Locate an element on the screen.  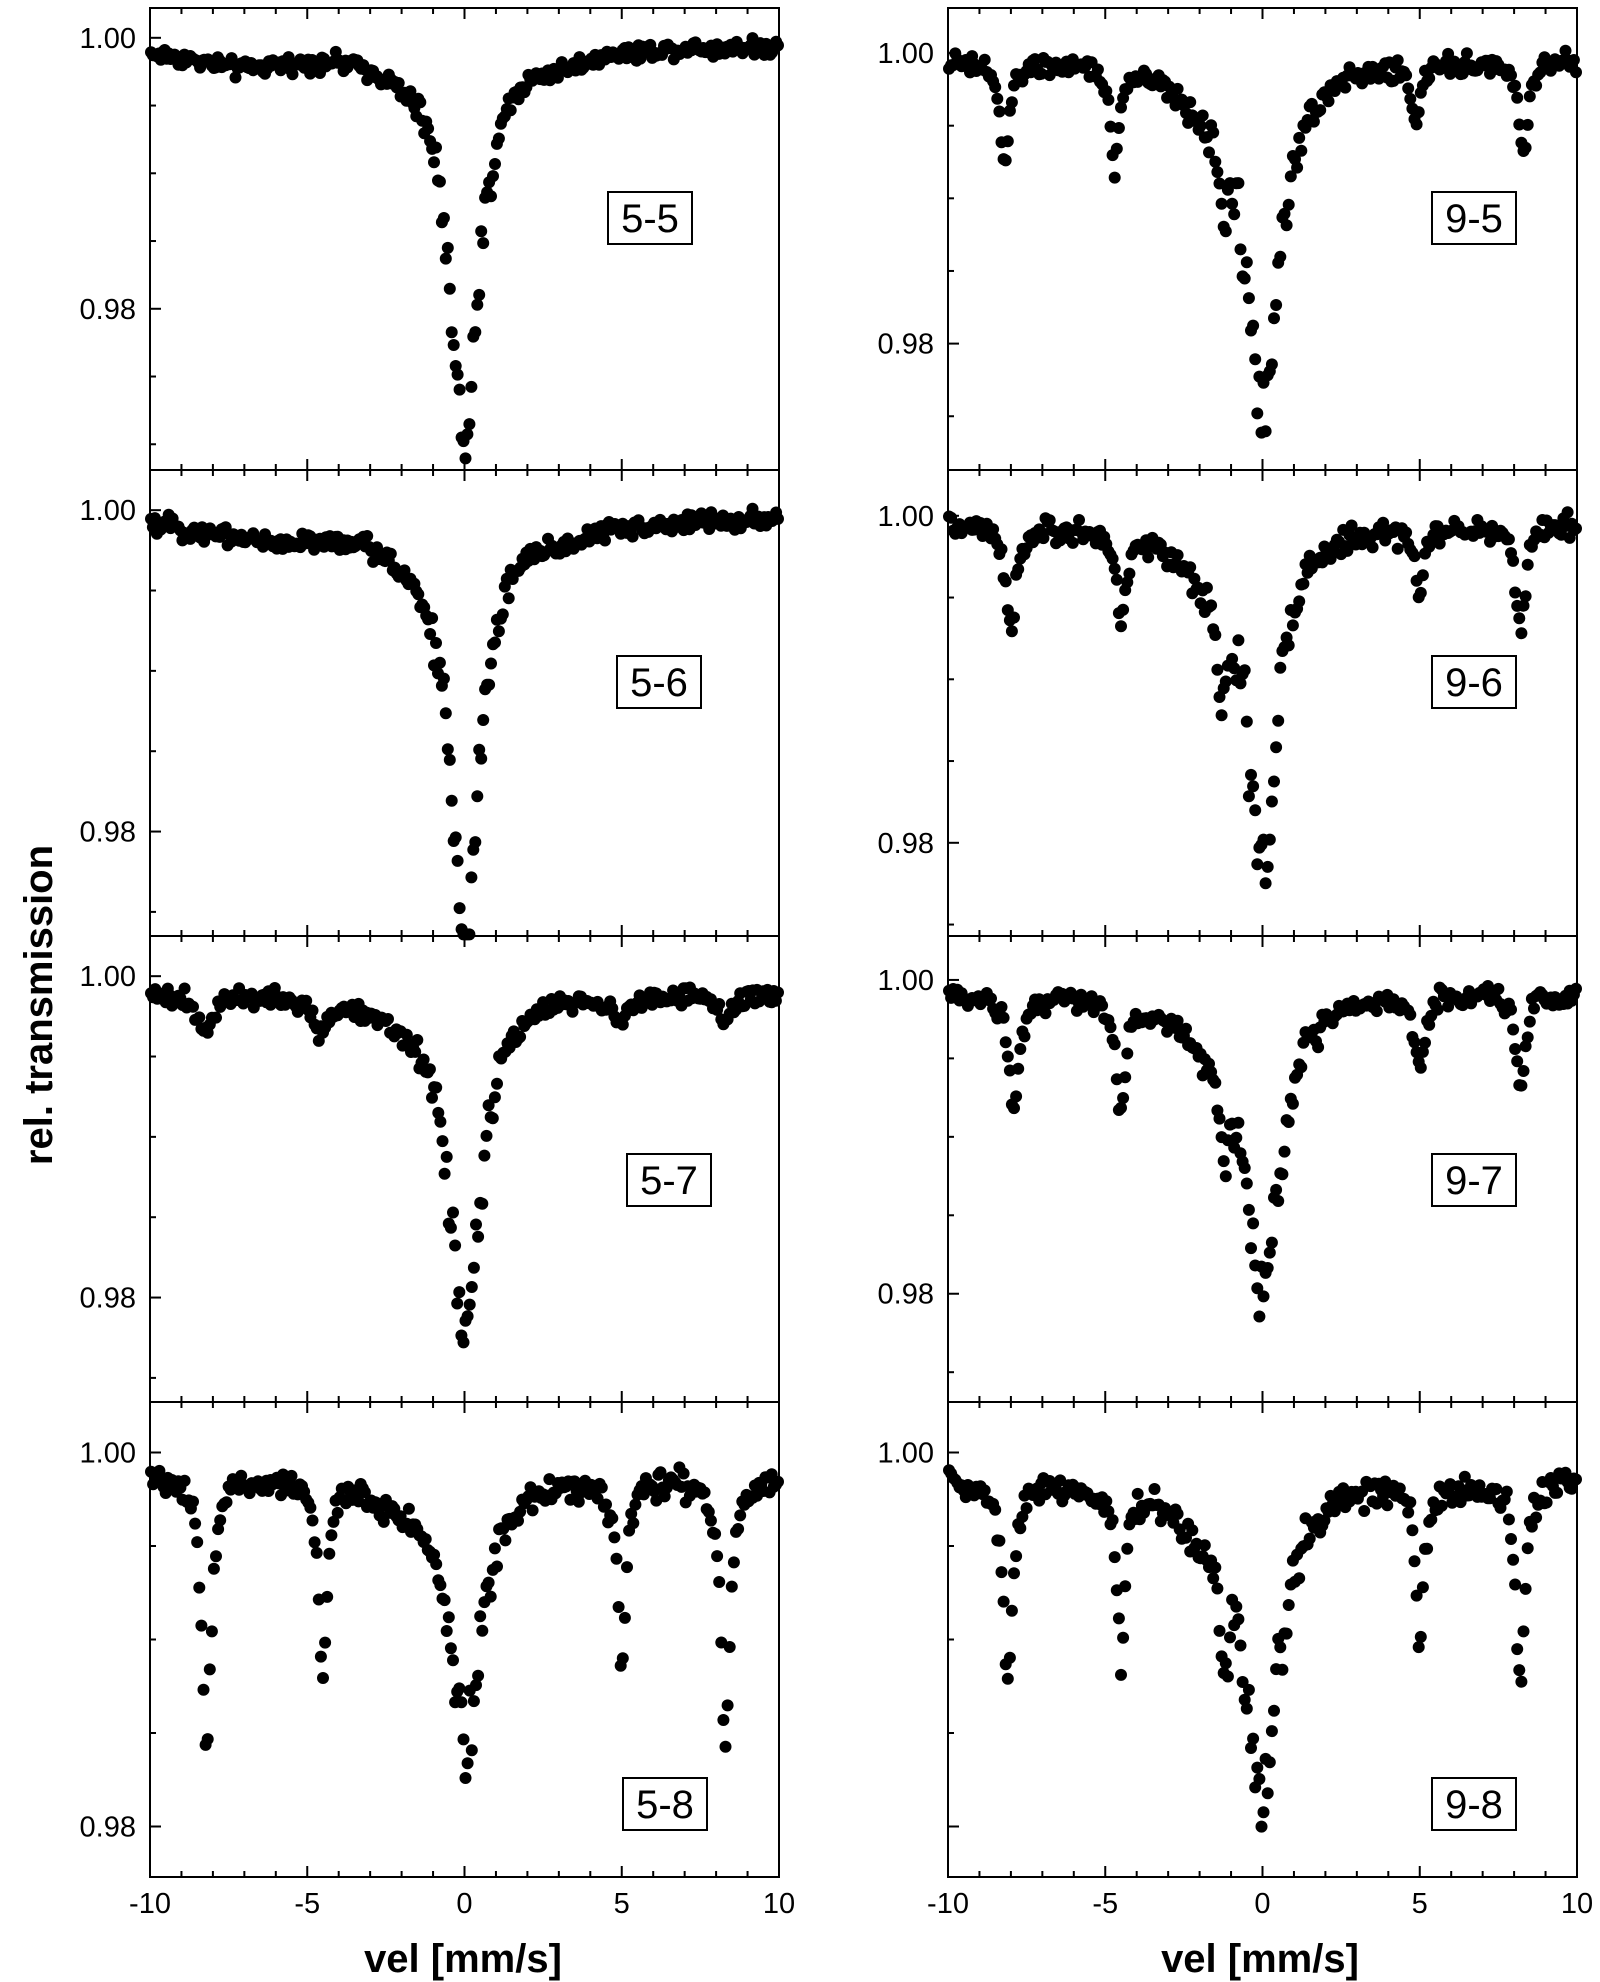
sample-label-box: 5-6 is located at coordinates (659, 682).